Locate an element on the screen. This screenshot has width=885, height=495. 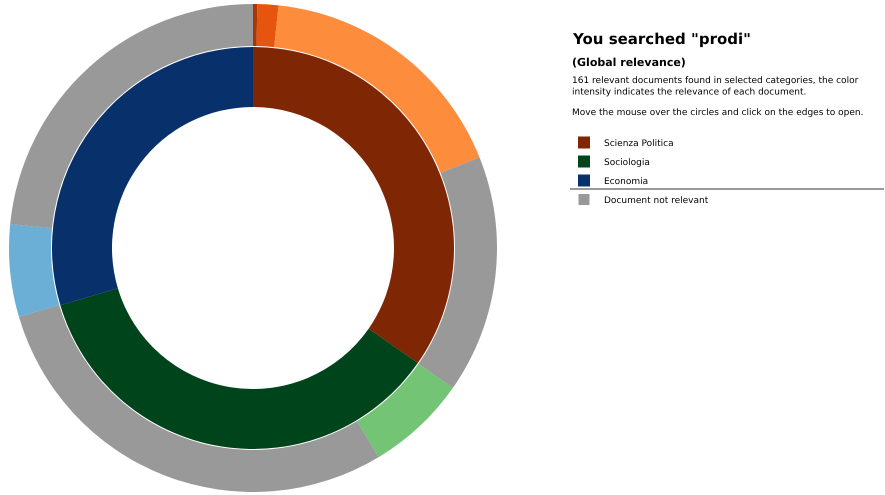
text: Move the mouse over the circles and click on the edges to open. is located at coordinates (718, 113).